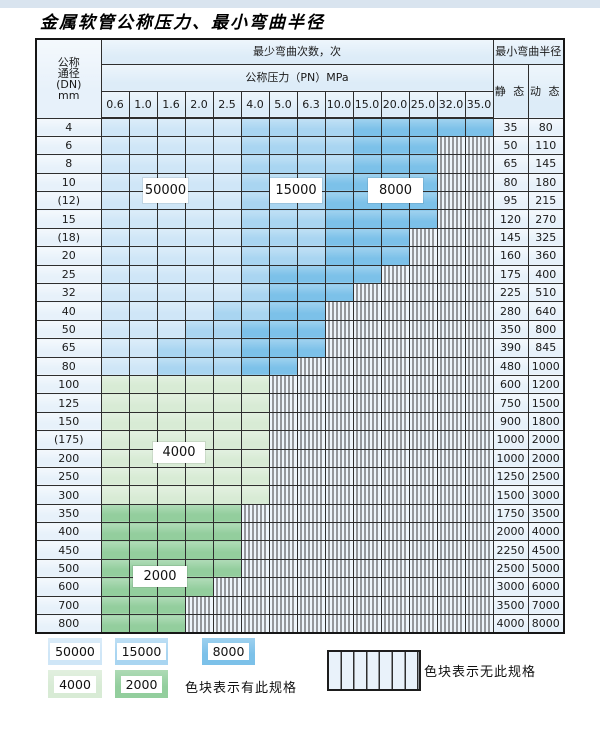 Image resolution: width=600 pixels, height=743 pixels. What do you see at coordinates (141, 651) in the screenshot?
I see `legend-swatch-15000: 15000` at bounding box center [141, 651].